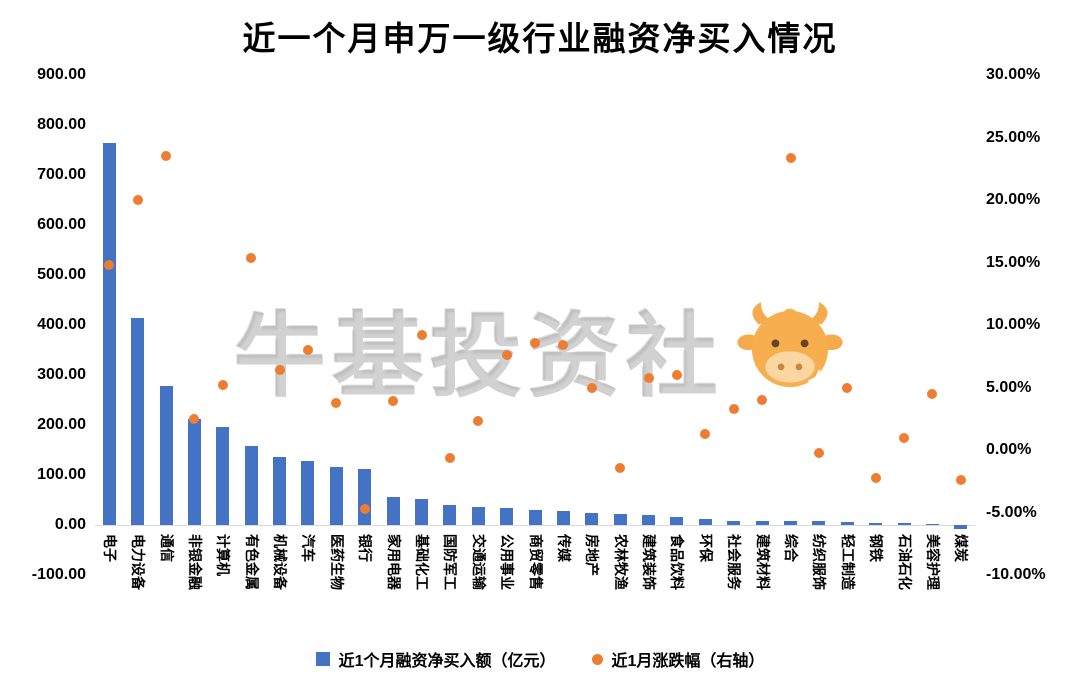 The width and height of the screenshot is (1080, 687). What do you see at coordinates (61, 74) in the screenshot?
I see `left-axis-tick: 900.00` at bounding box center [61, 74].